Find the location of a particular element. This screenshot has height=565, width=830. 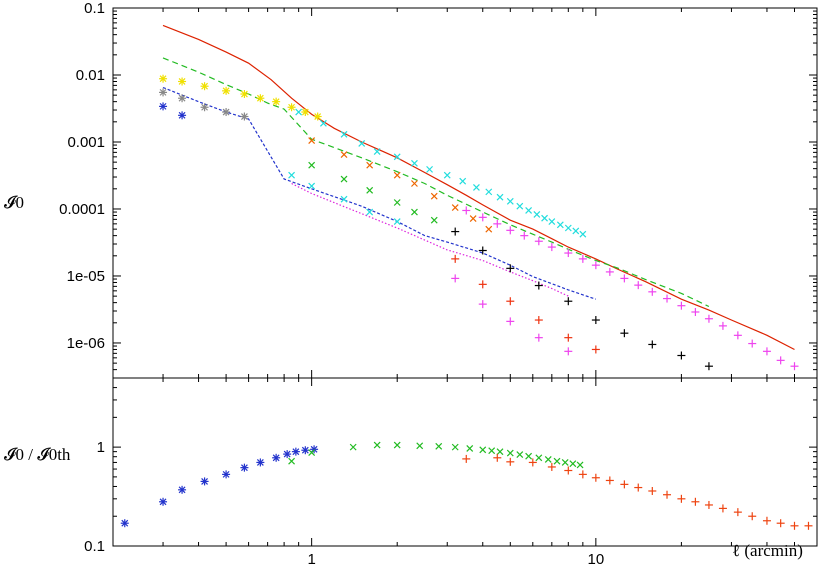

y-tick-label: 1e-05 is located at coordinates (86, 276).